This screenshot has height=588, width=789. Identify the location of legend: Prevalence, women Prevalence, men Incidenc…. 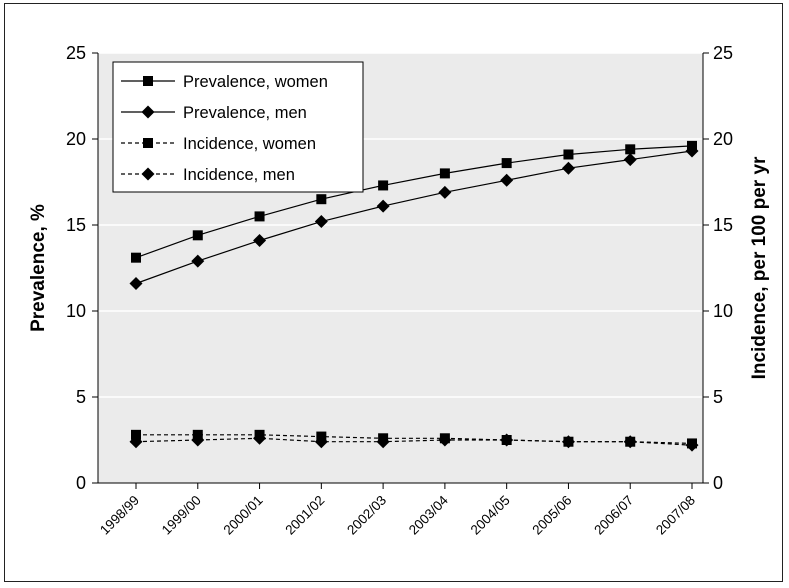
(238, 127).